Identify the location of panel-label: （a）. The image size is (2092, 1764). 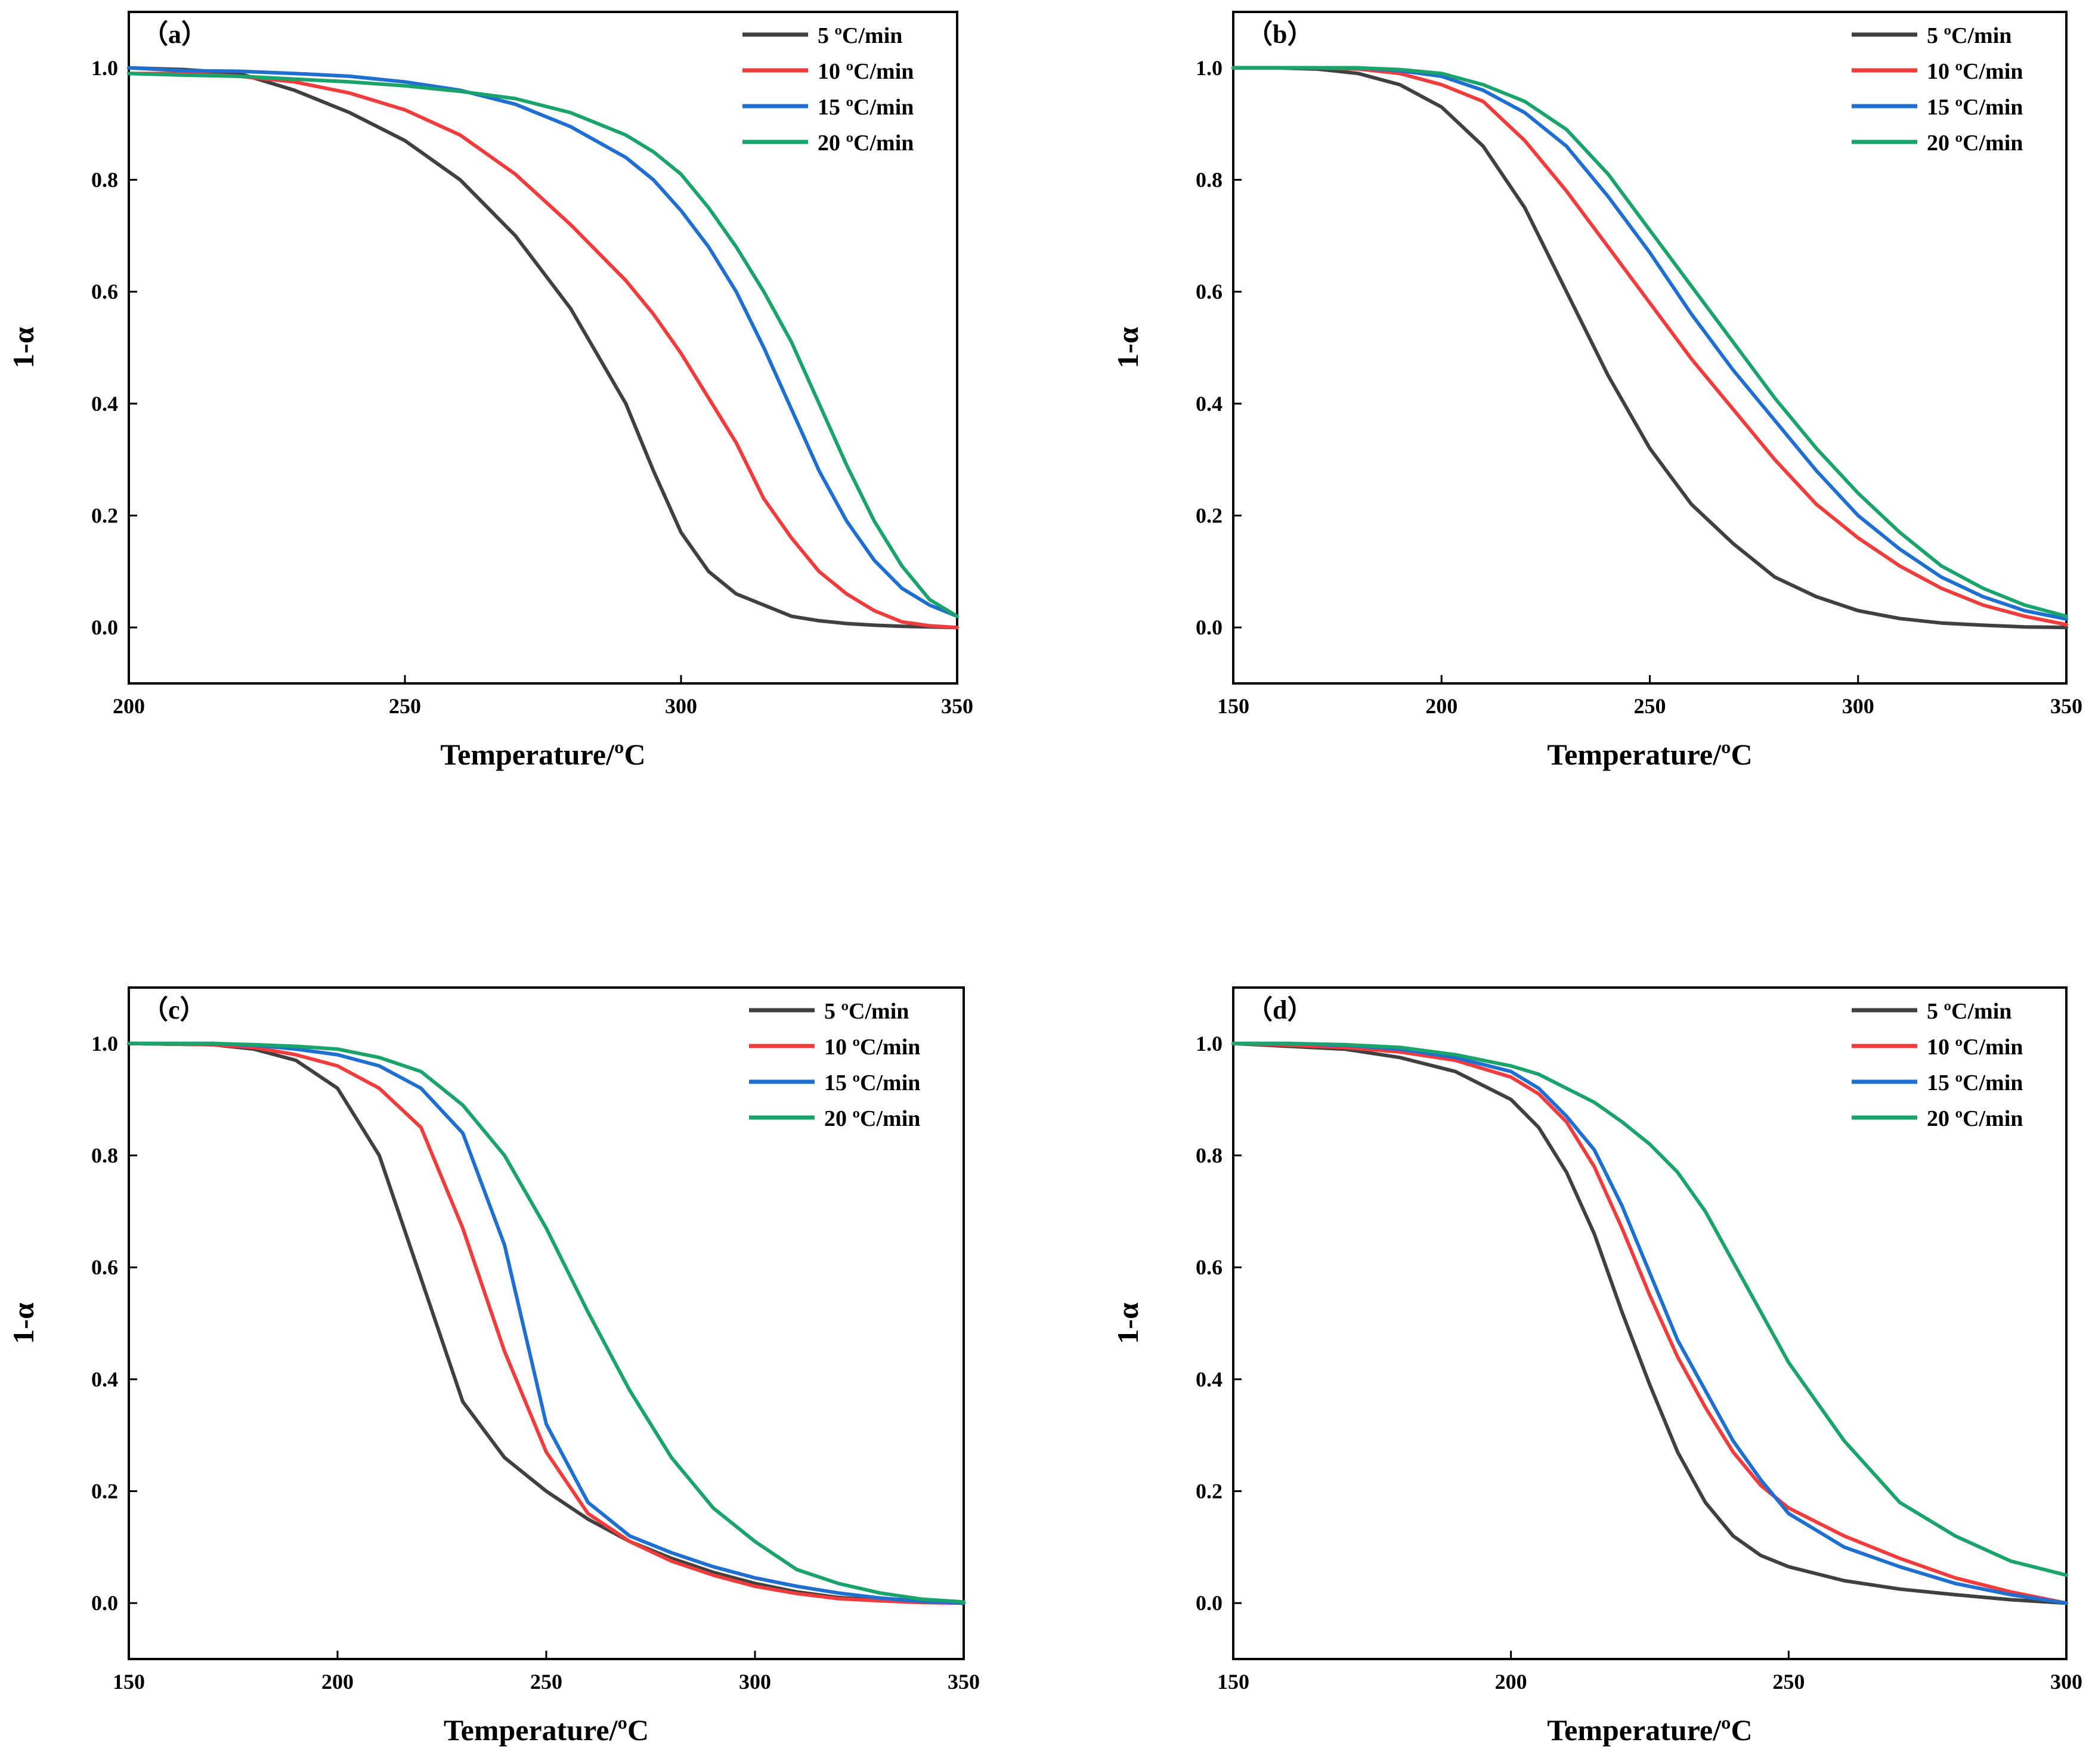
(175, 34).